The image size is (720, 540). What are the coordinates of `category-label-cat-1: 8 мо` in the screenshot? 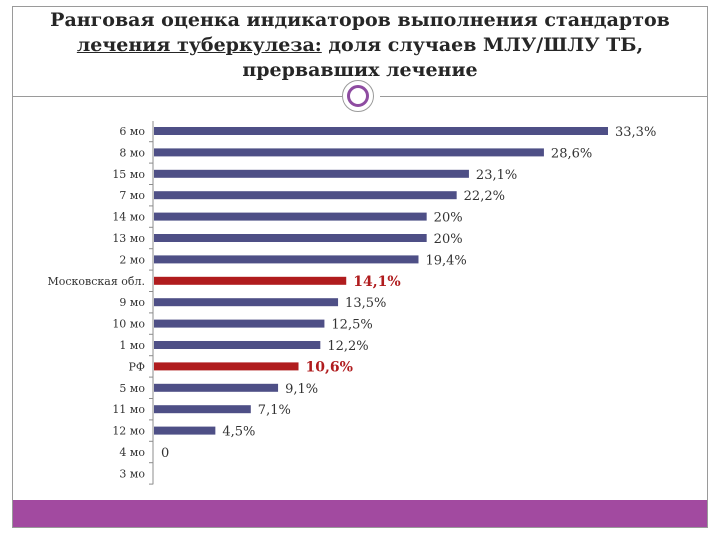 It's located at (132, 152).